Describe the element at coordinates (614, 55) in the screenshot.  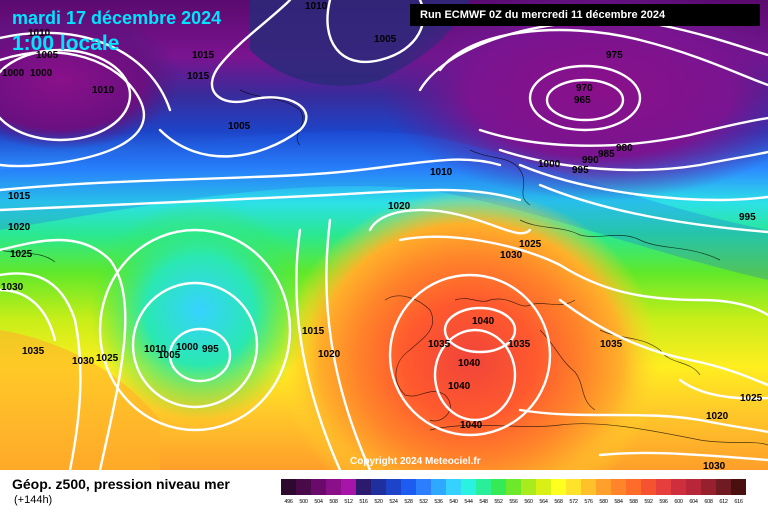
I see `isobar-label: 975` at that location.